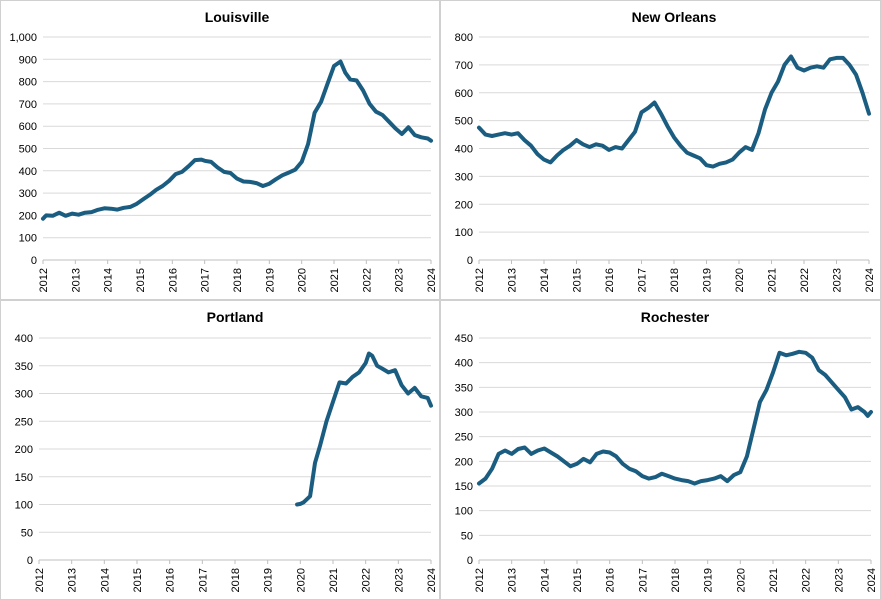  Describe the element at coordinates (237, 17) in the screenshot. I see `chart-title: Louisville` at that location.